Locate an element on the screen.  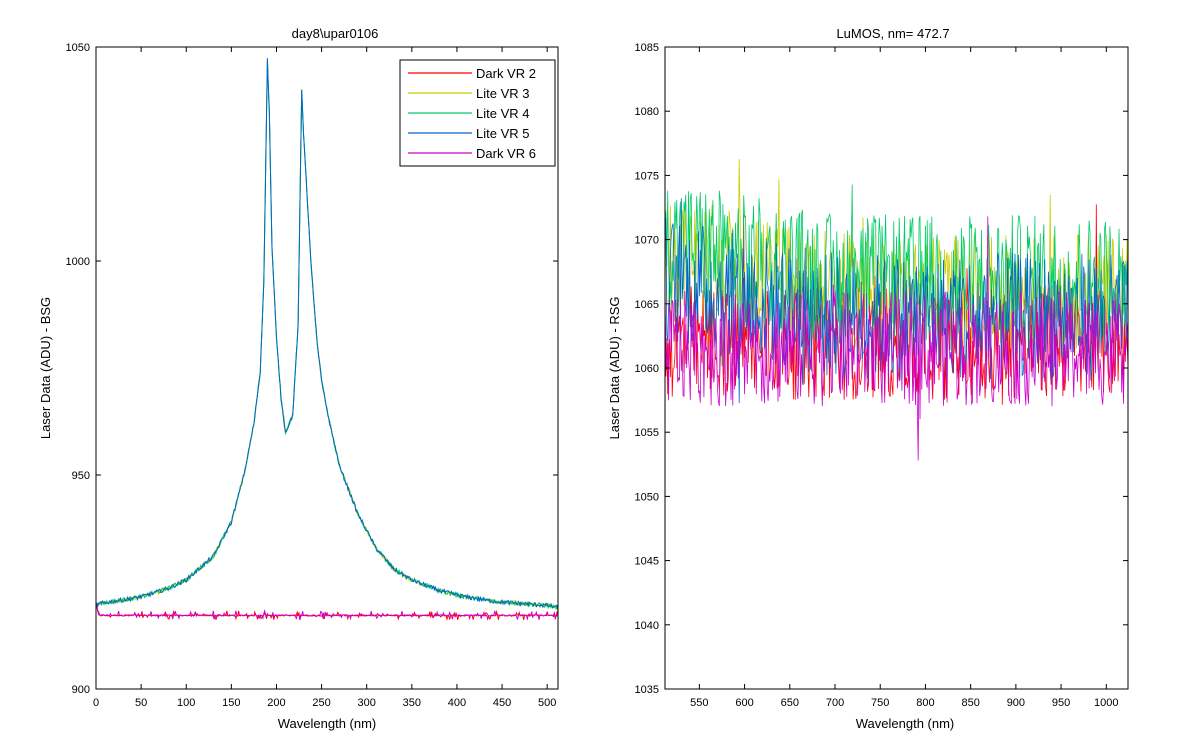
x-tick-label: 950 is located at coordinates (1061, 703).